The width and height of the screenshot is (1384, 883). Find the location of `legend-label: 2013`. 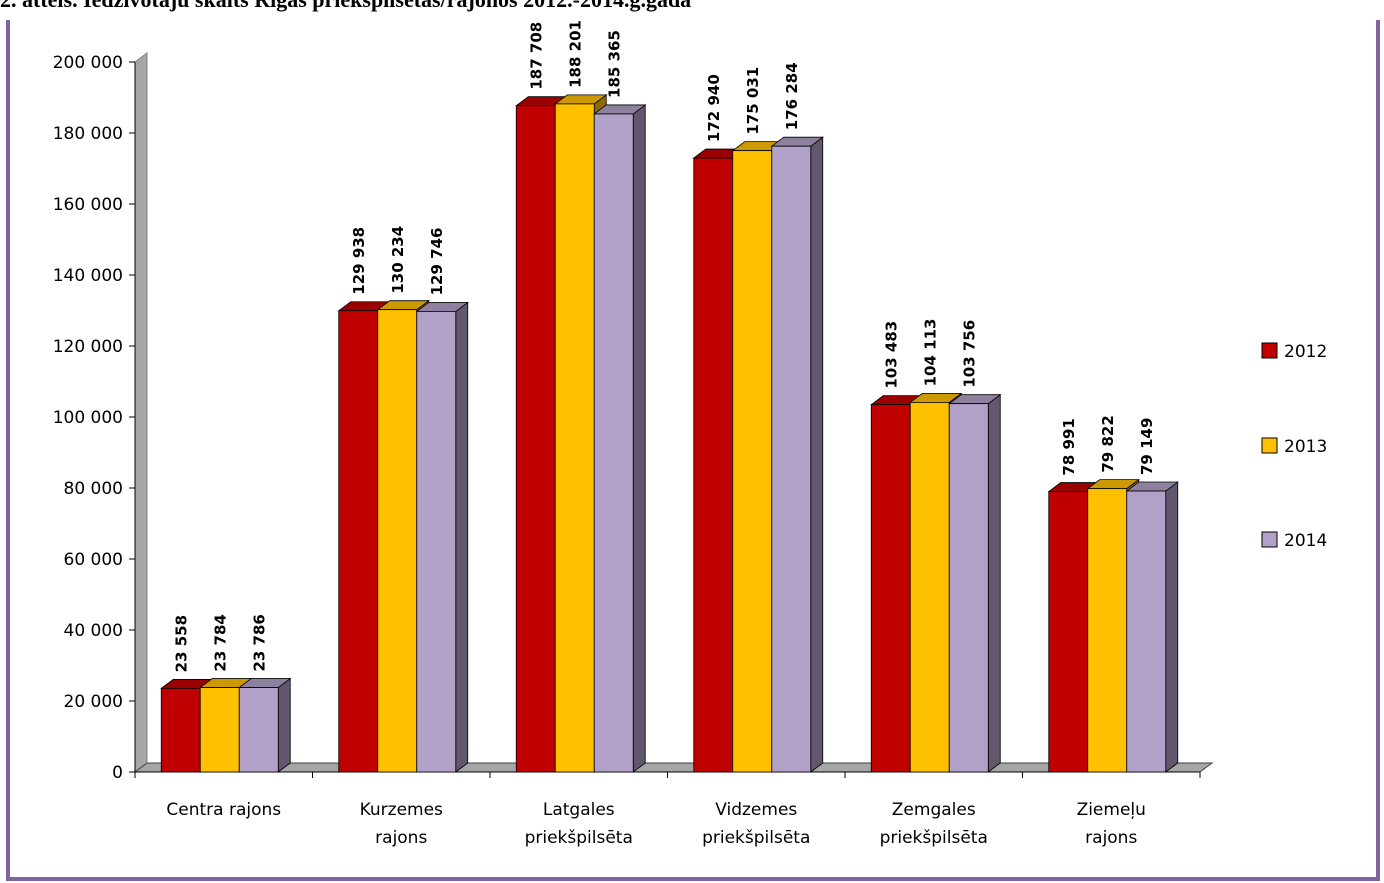

legend-label: 2013 is located at coordinates (1305, 447).